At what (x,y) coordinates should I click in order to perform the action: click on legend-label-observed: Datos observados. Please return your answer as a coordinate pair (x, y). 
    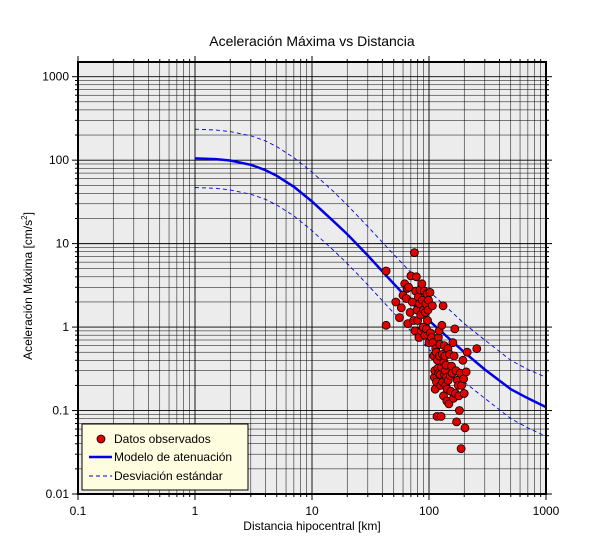
    Looking at the image, I should click on (162, 439).